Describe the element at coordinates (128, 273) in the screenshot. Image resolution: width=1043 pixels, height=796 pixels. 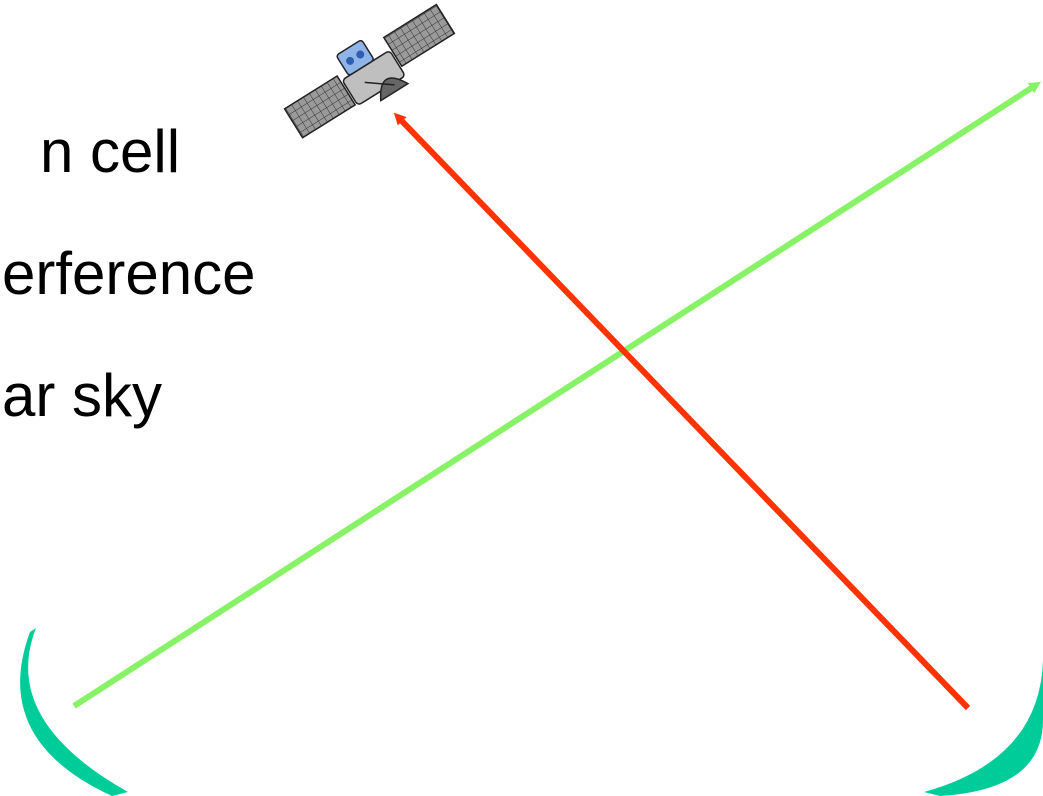
I see `text-line-interference: erference` at that location.